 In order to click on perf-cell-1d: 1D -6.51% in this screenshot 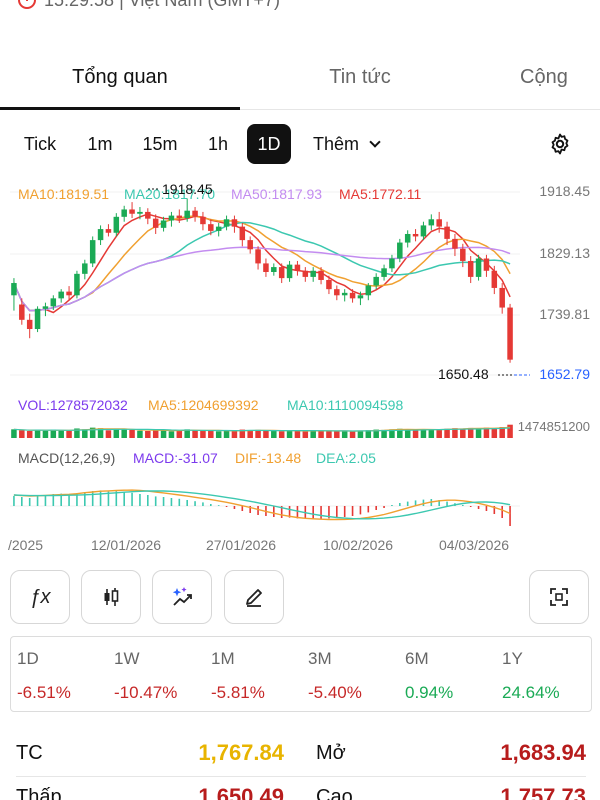, I will do `click(59, 675)`.